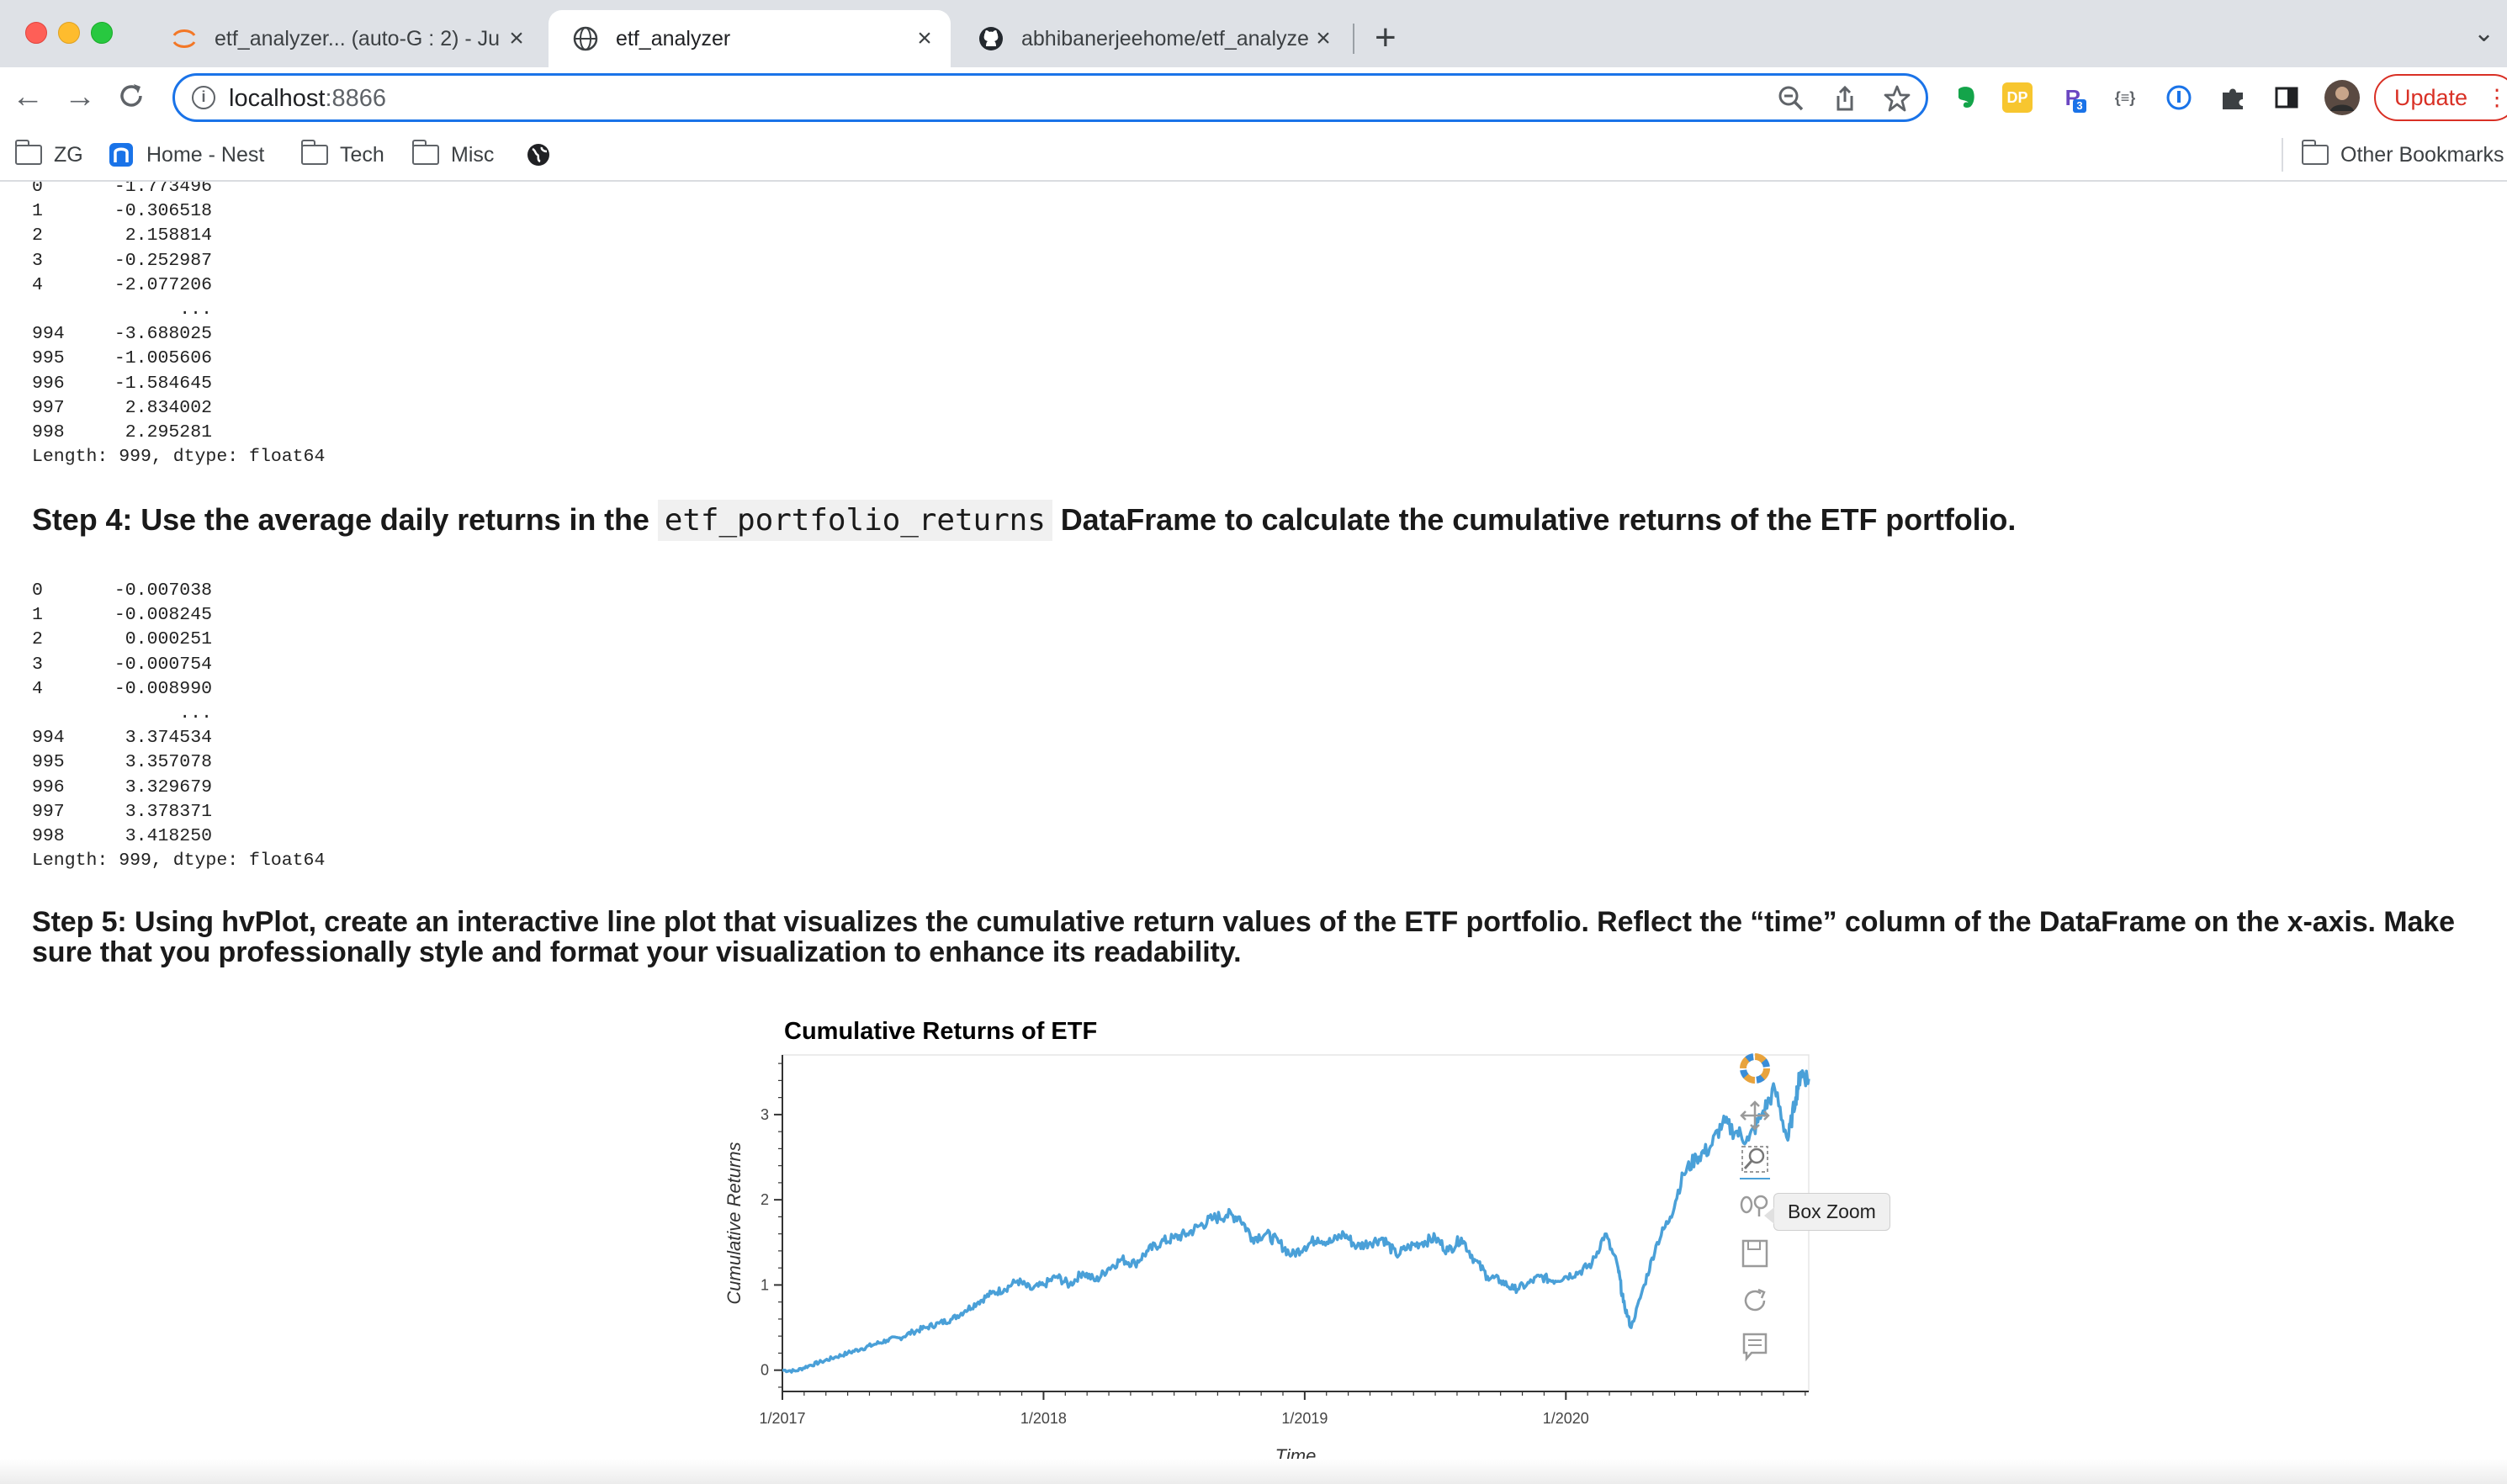 Image resolution: width=2507 pixels, height=1484 pixels. Describe the element at coordinates (122, 835) in the screenshot. I see `output-row: 998 3.418250` at that location.